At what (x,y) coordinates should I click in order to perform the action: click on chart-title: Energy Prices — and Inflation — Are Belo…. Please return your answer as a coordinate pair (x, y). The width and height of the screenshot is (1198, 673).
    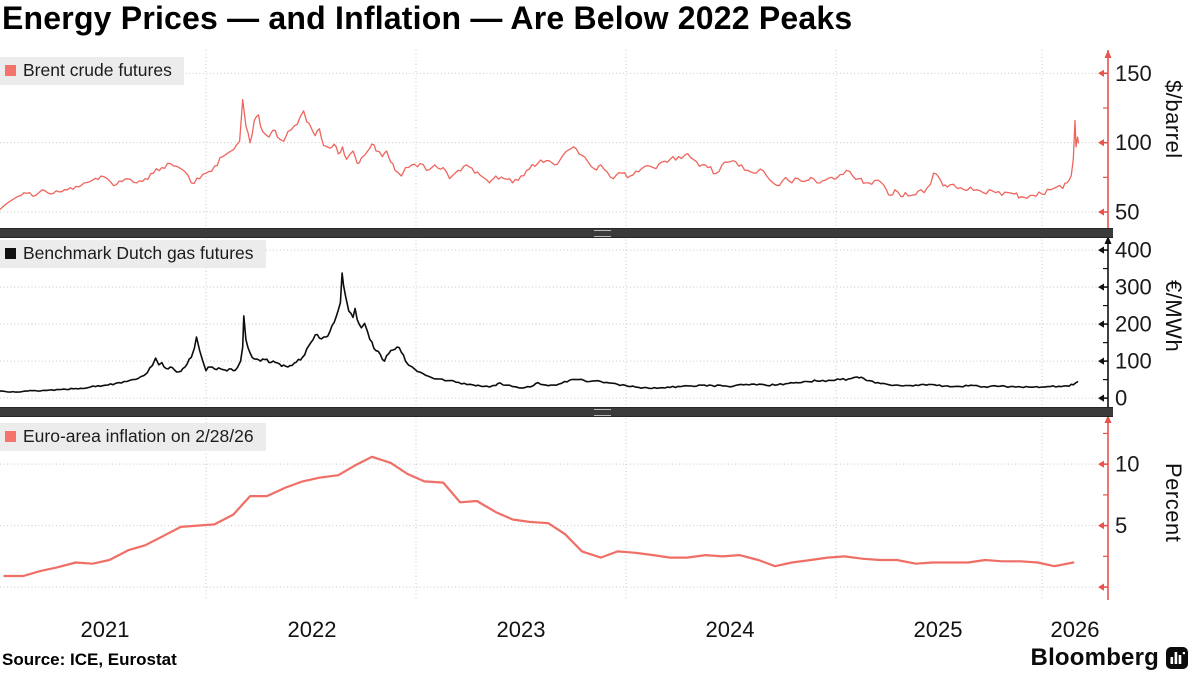
    Looking at the image, I should click on (427, 18).